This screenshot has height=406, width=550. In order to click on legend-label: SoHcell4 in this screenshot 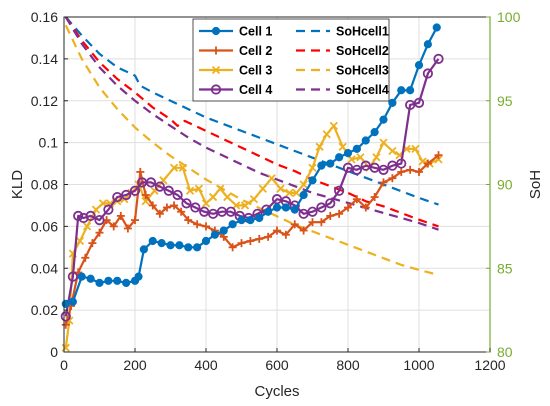, I will do `click(362, 90)`.